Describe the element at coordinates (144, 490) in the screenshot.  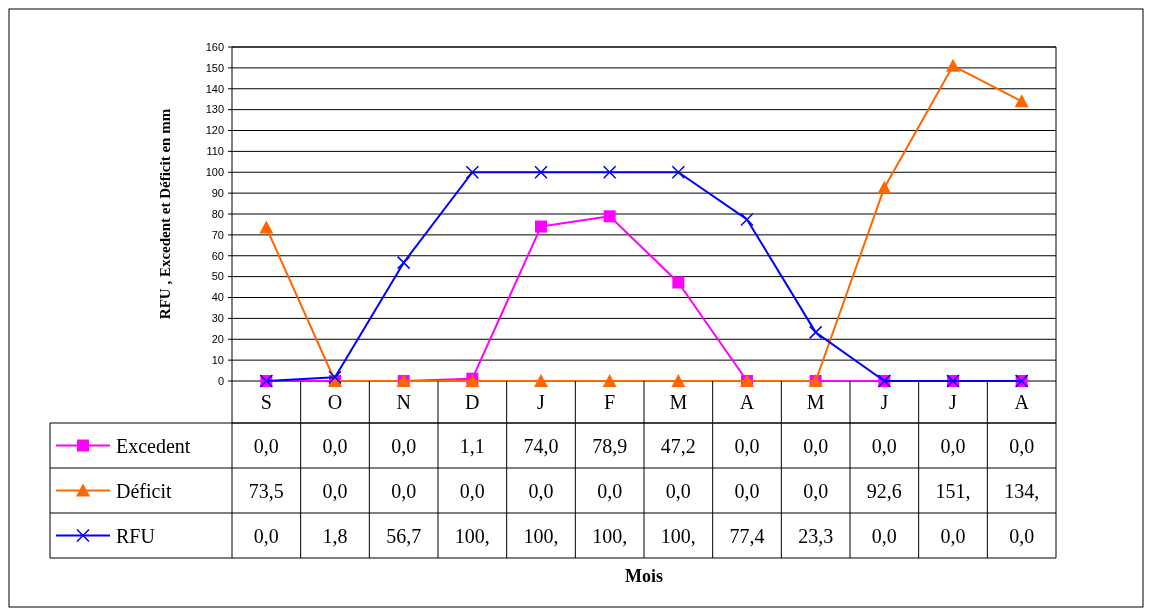
I see `legend-label: Déficit` at that location.